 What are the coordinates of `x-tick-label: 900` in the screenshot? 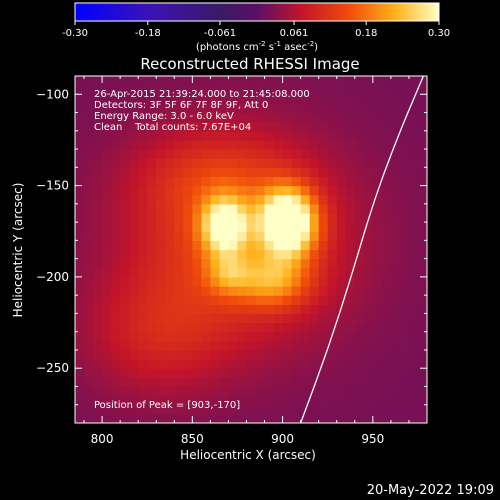 It's located at (282, 439).